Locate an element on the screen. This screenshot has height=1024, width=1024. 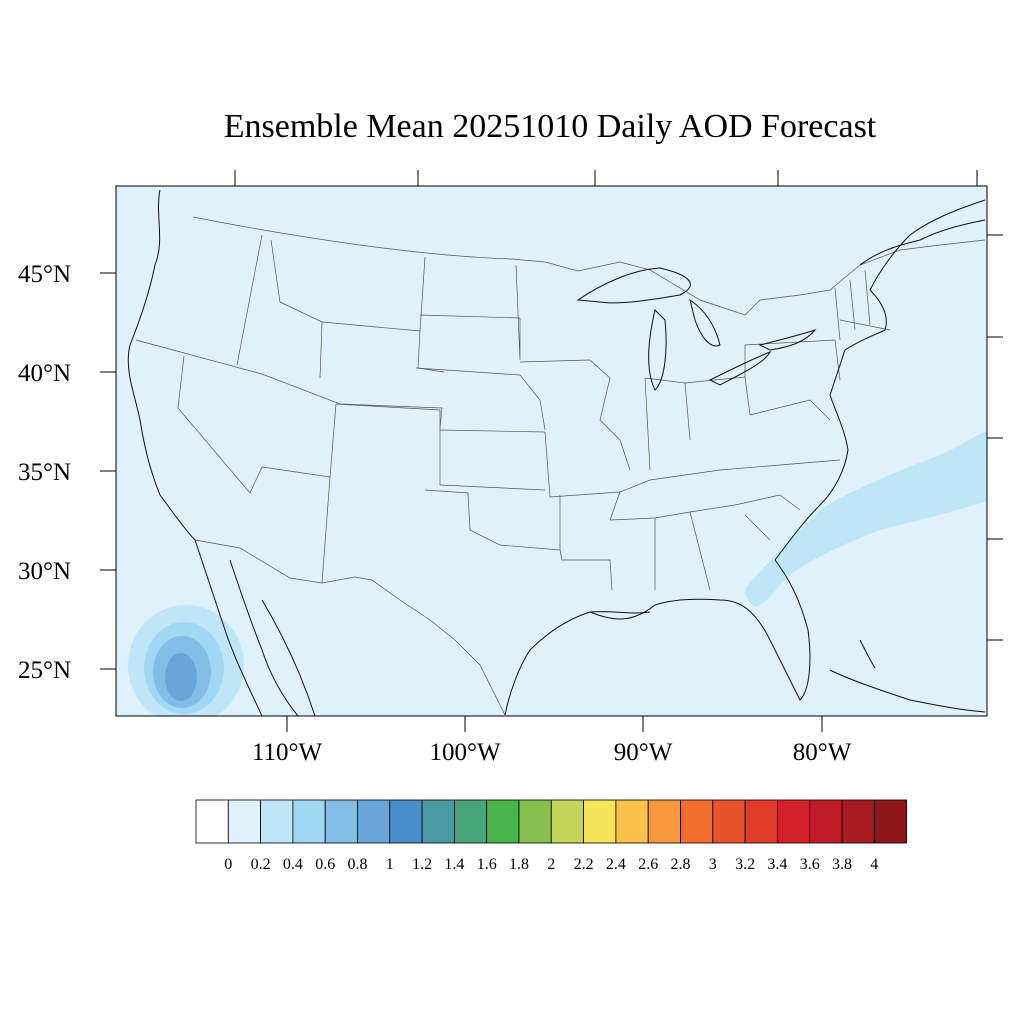
colorbar-label: 2 is located at coordinates (551, 864).